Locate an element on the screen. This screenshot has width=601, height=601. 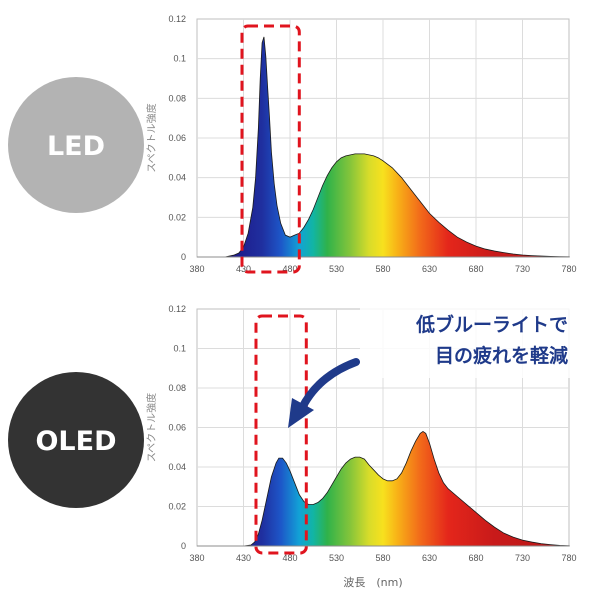
spectrum-area is located at coordinates (402, 488).